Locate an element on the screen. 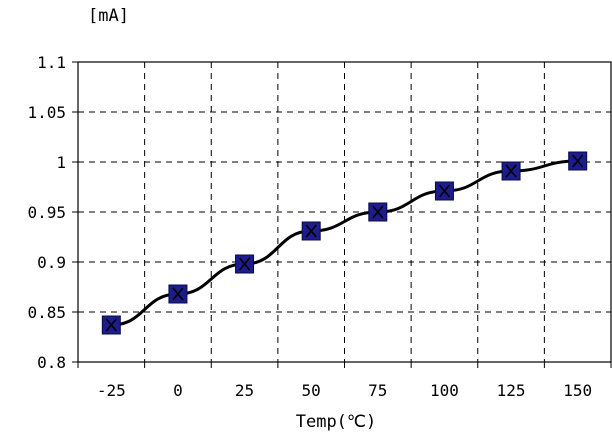 Image resolution: width=612 pixels, height=441 pixels. y-tick-label: 1.05 is located at coordinates (46, 112).